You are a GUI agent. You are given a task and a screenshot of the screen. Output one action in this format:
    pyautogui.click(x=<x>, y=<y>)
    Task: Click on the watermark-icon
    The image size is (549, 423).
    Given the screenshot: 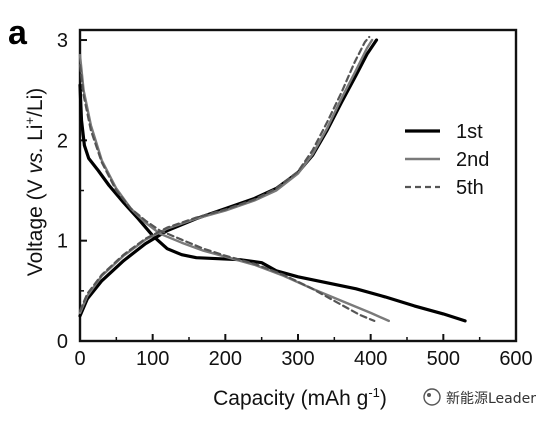 What is the action you would take?
    pyautogui.click(x=432, y=397)
    